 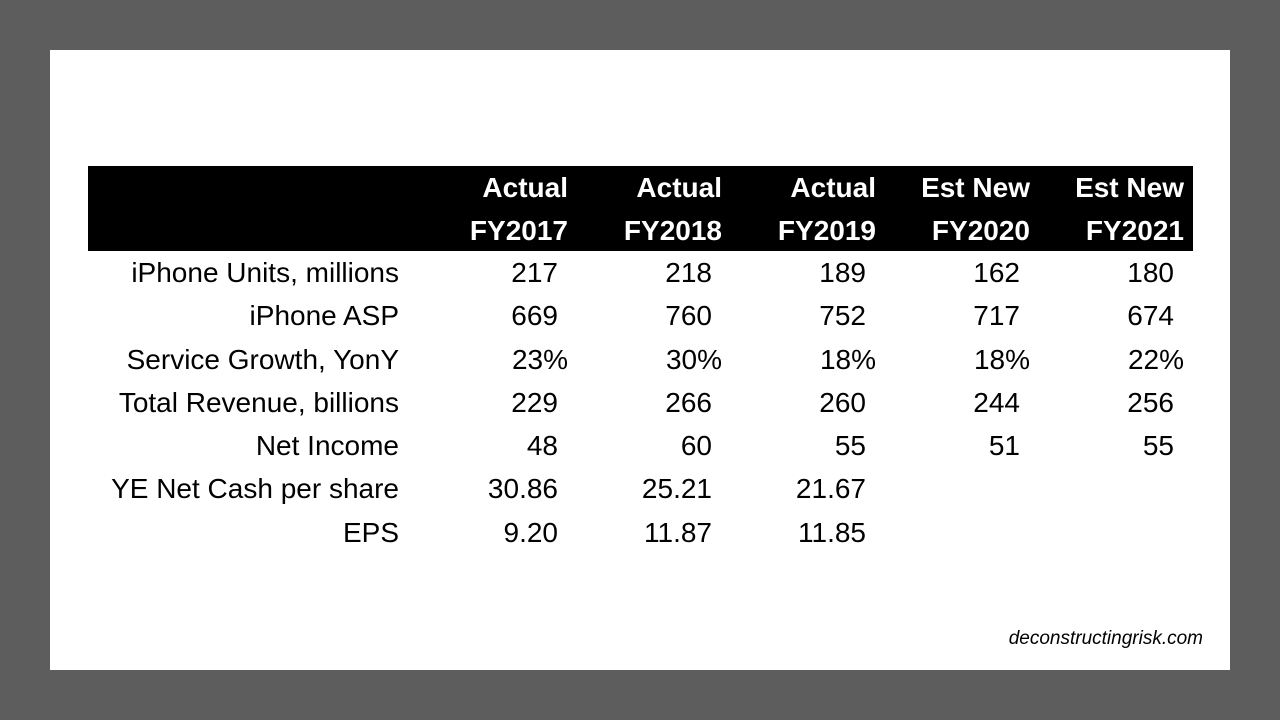 What do you see at coordinates (676, 489) in the screenshot?
I see `table-cell: 25.21` at bounding box center [676, 489].